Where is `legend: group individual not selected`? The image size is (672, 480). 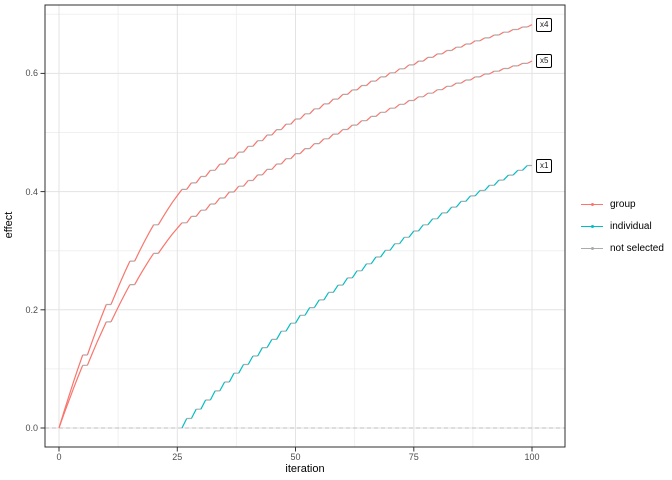 legend: group individual not selected is located at coordinates (622, 226).